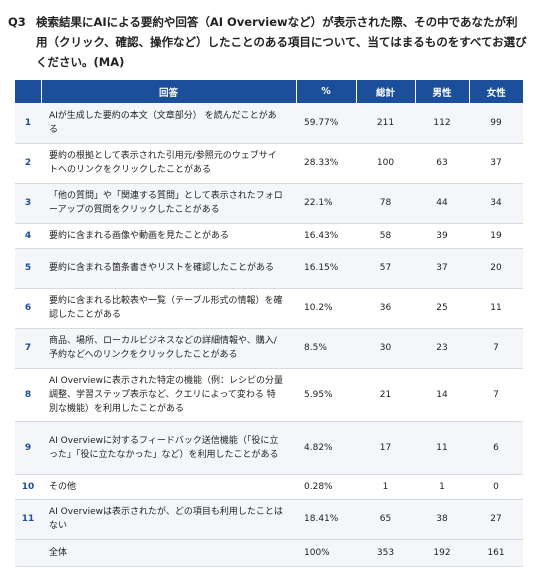 The width and height of the screenshot is (536, 588). Describe the element at coordinates (496, 519) in the screenshot. I see `row-female: 27` at that location.